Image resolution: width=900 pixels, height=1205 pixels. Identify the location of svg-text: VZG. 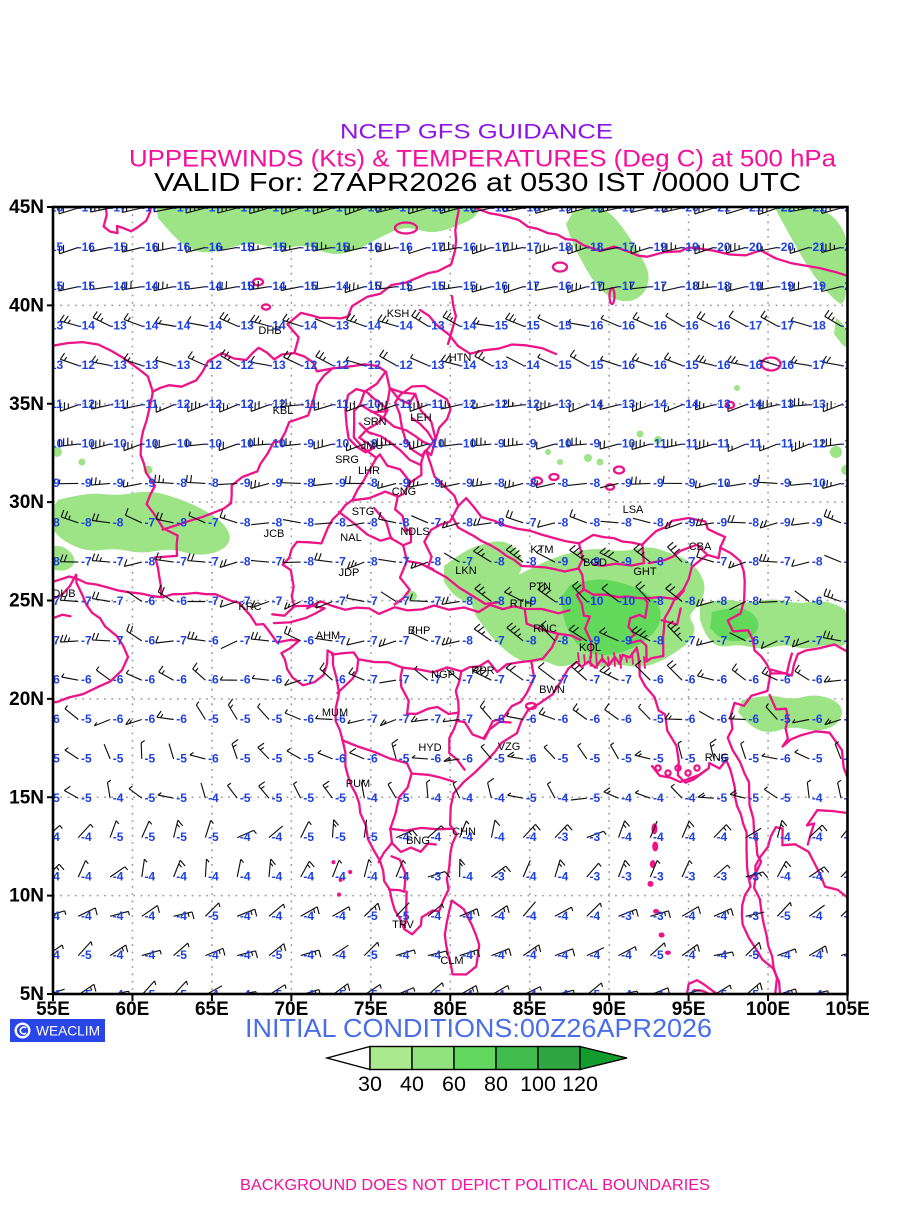
(509, 747).